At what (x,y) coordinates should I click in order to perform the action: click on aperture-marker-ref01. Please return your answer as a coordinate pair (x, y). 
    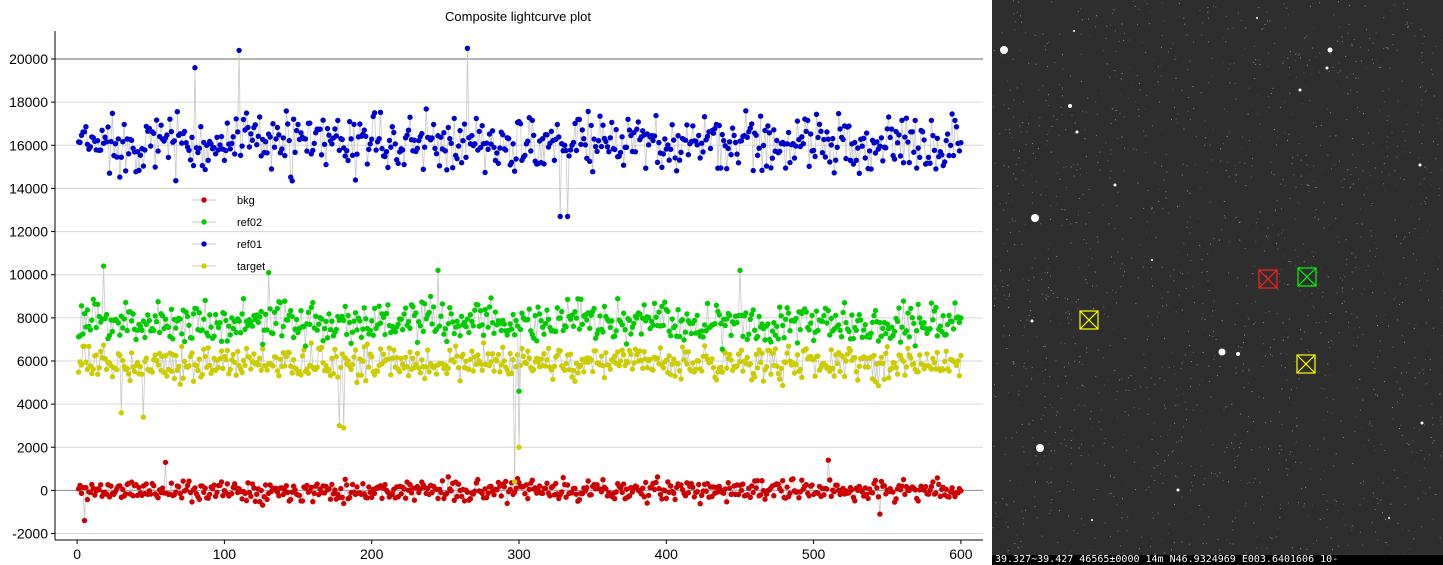
    Looking at the image, I should click on (1268, 279).